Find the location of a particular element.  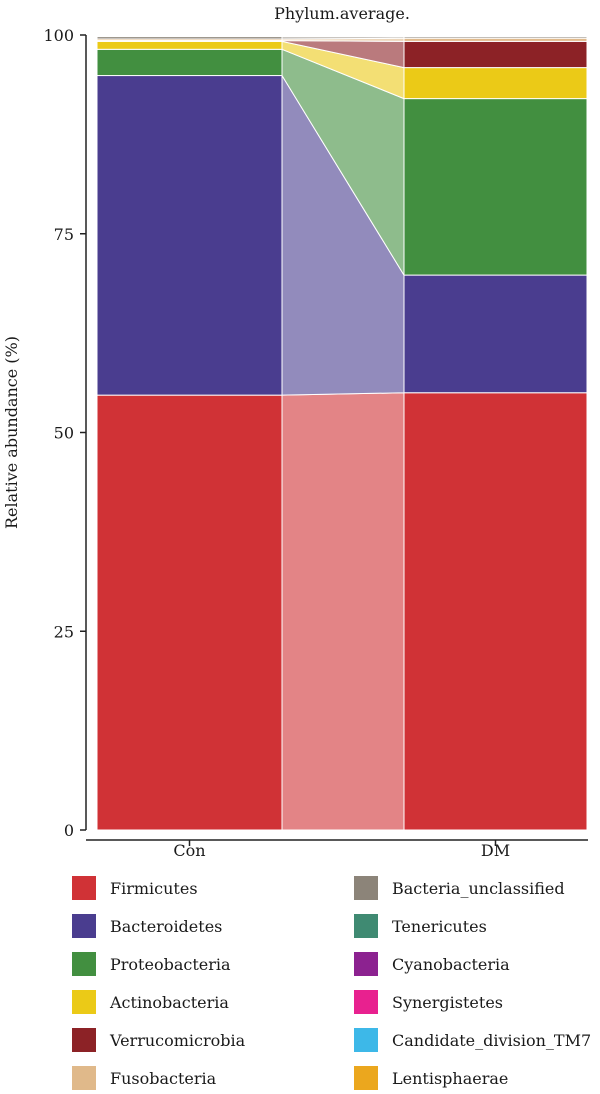

legend-item: Cyanobacteria is located at coordinates (432, 964).